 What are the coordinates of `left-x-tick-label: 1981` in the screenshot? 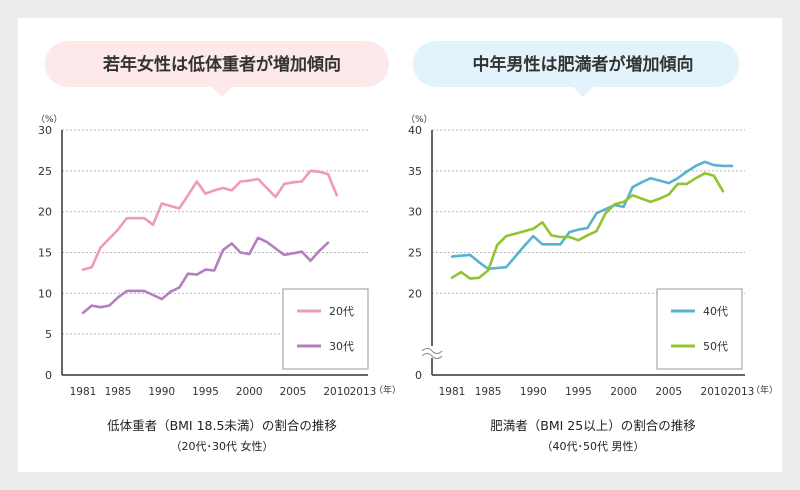 It's located at (83, 392).